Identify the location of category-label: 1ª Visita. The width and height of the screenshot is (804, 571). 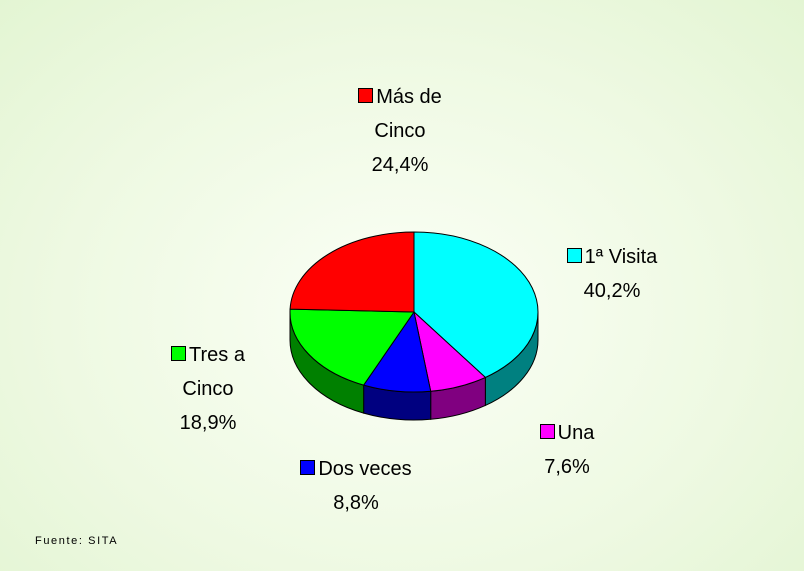
(621, 257).